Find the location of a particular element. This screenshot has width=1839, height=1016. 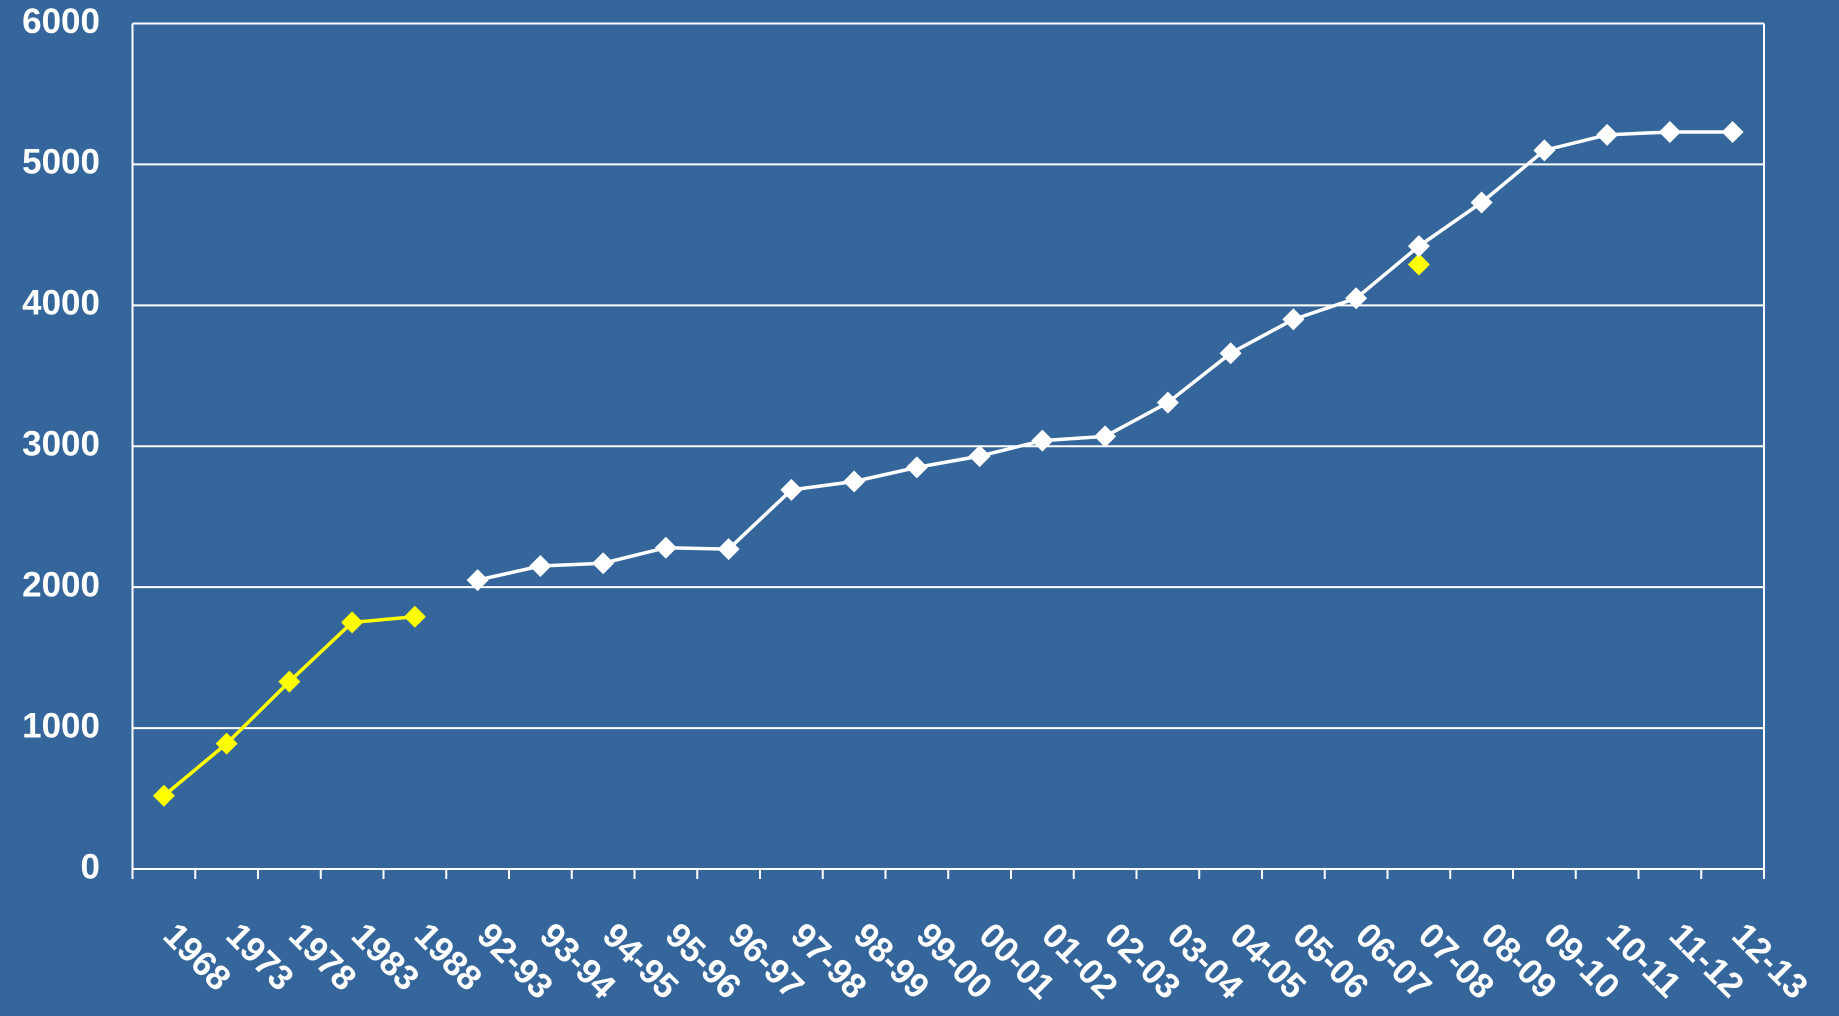

x-tick-label: 1968 is located at coordinates (197, 957).